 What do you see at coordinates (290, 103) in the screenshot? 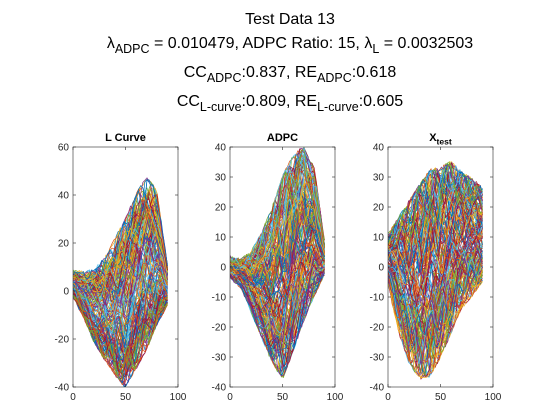
I see `figure-title-line: CCL-curve:0.809, REL-curve:0.605` at bounding box center [290, 103].